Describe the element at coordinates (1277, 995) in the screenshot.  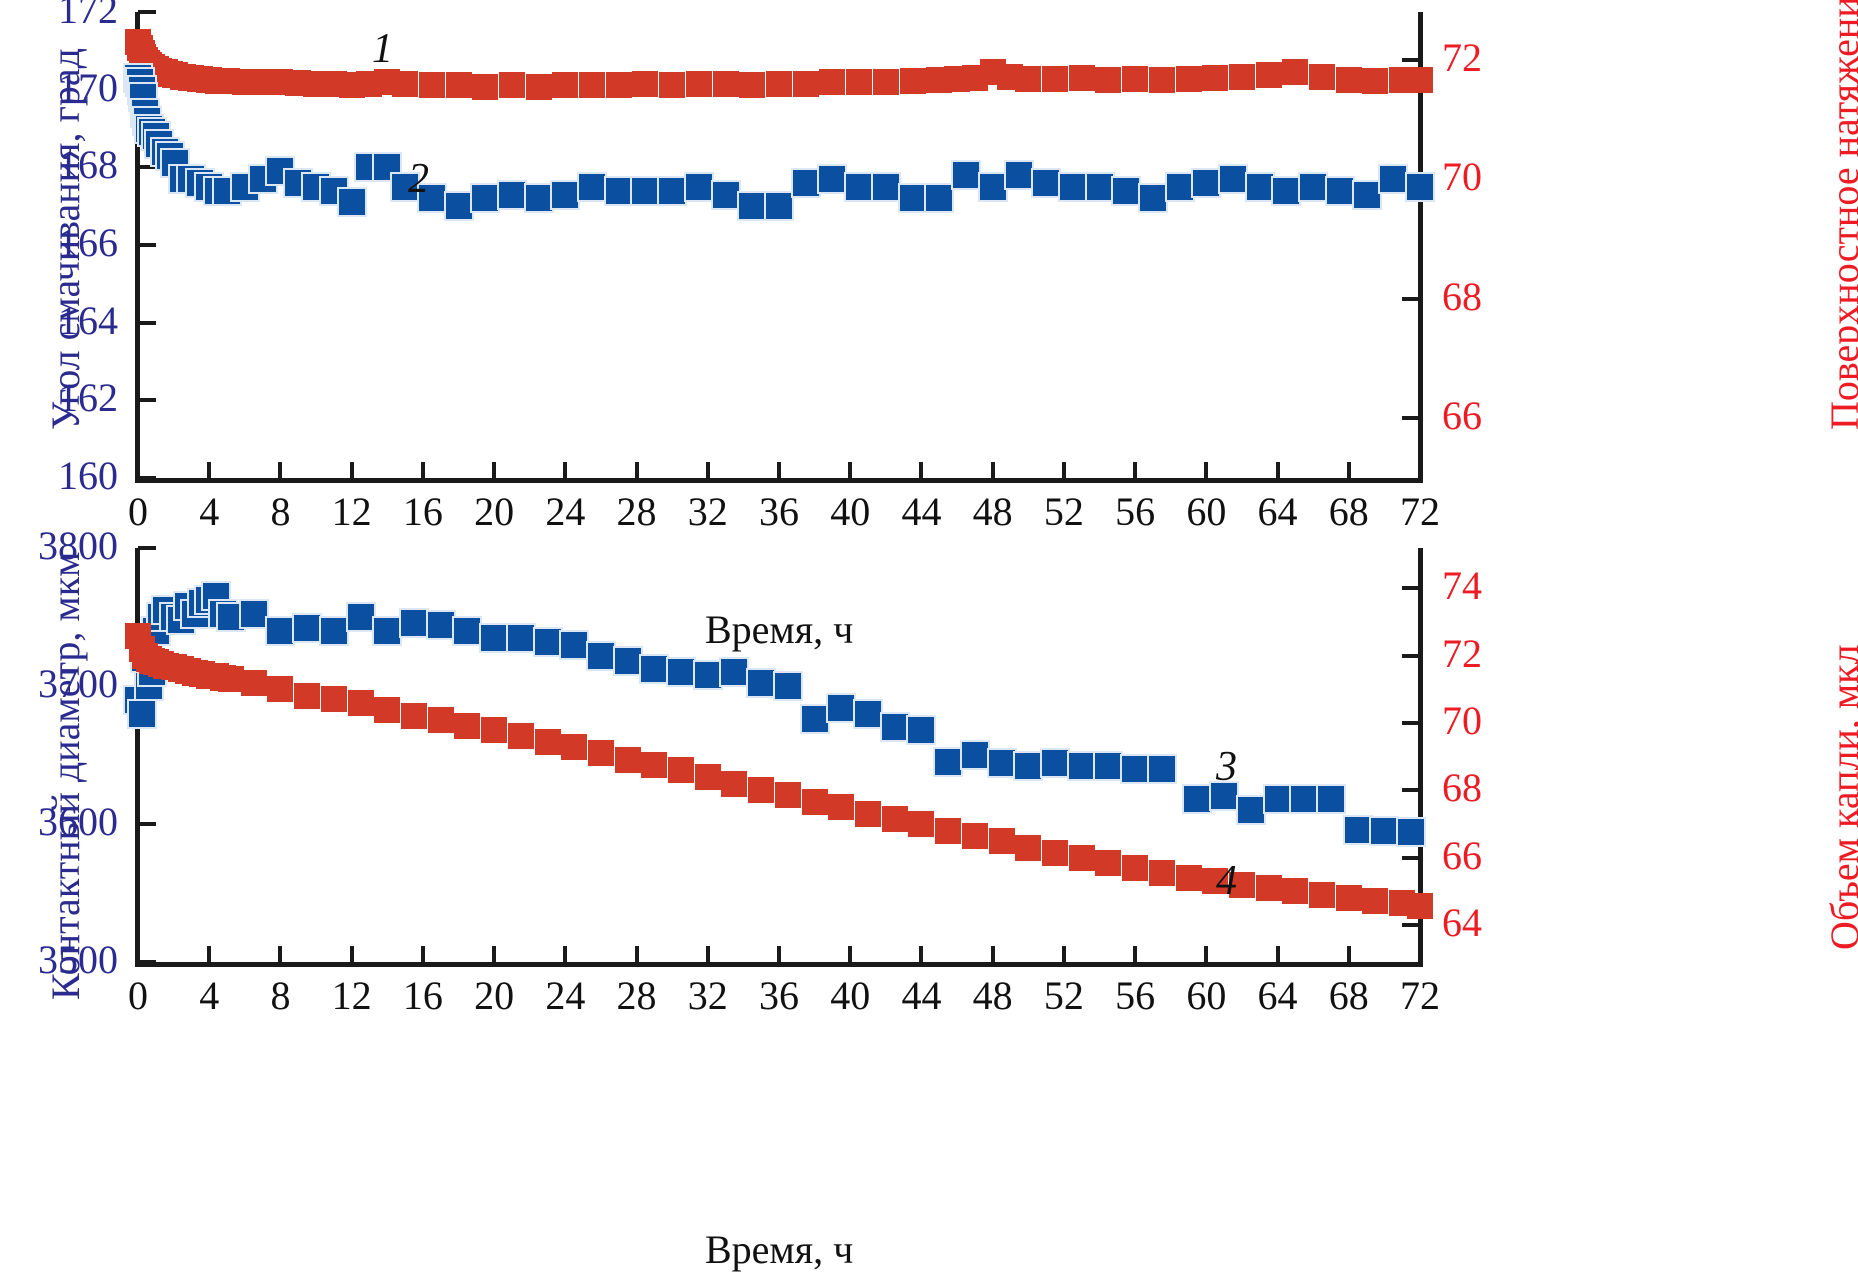
I see `x-axis-tick-label: 64` at that location.